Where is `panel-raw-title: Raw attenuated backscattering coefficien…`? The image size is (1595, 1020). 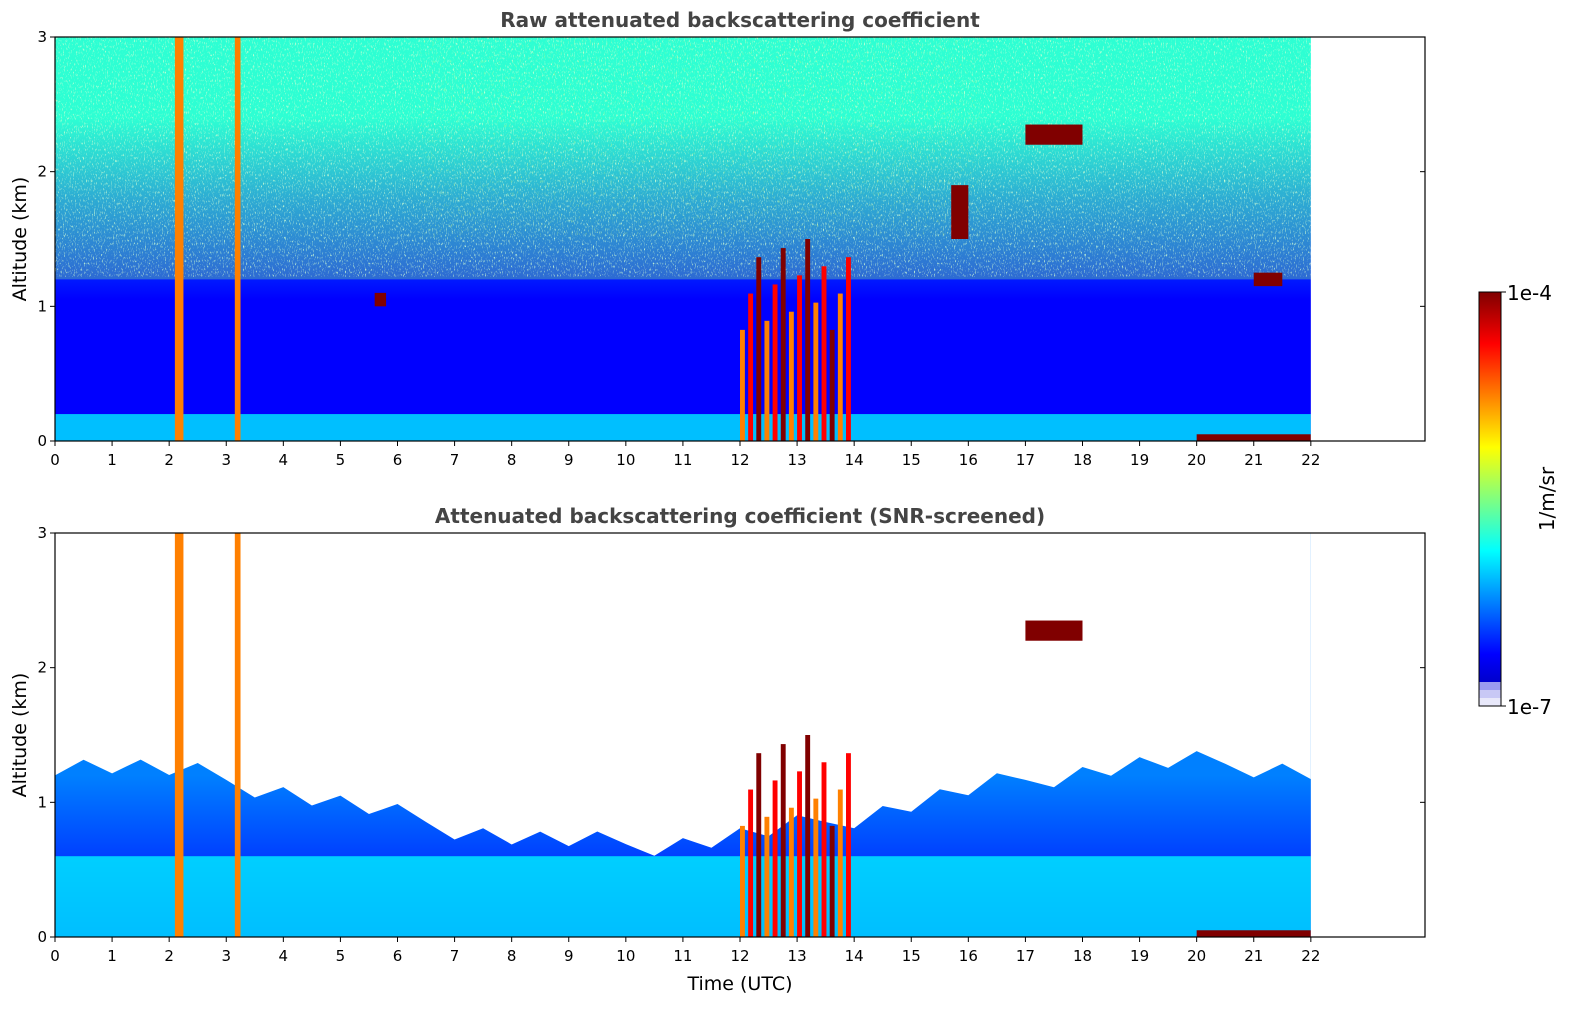
panel-raw-title: Raw attenuated backscattering coefficien… is located at coordinates (740, 20).